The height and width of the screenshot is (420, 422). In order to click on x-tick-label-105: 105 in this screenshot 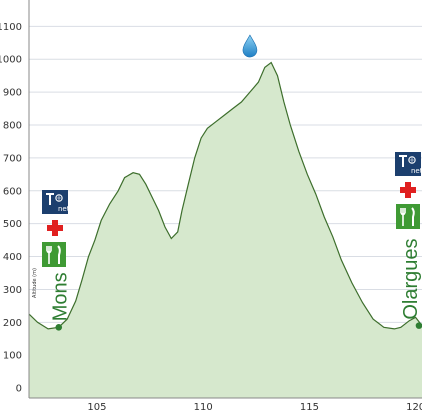, I will do `click(96, 407)`.